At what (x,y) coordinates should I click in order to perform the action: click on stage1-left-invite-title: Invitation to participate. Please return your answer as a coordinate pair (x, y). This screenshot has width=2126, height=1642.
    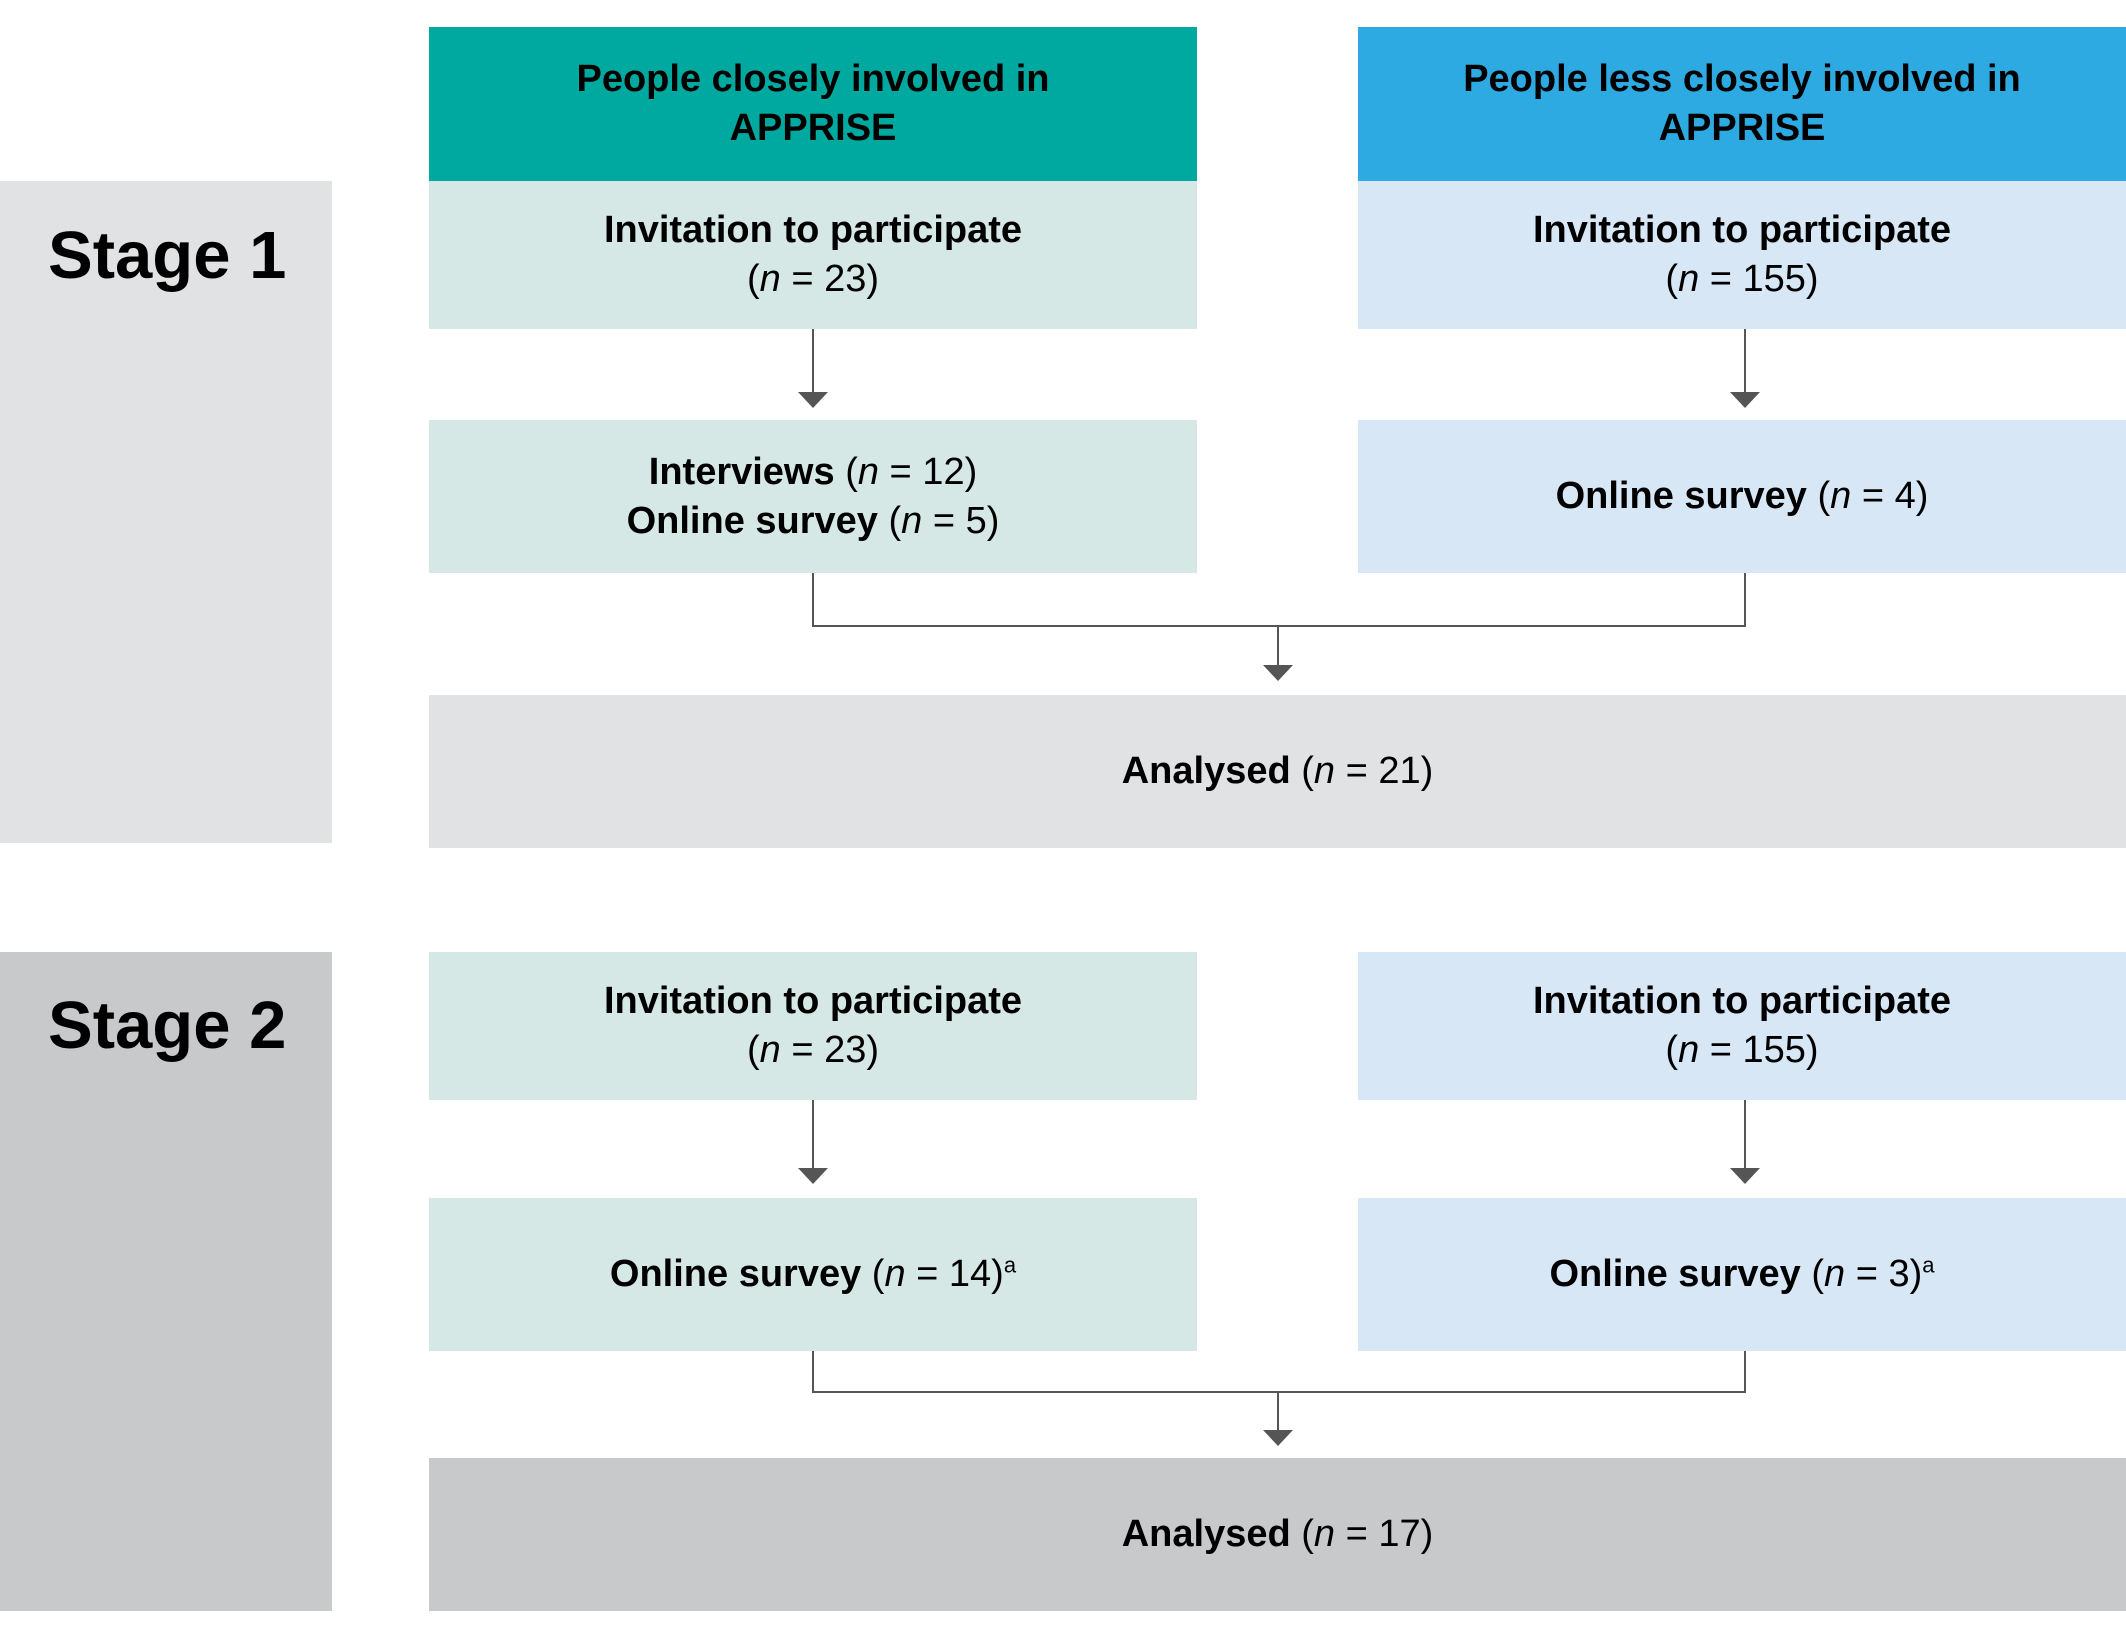
    Looking at the image, I should click on (813, 230).